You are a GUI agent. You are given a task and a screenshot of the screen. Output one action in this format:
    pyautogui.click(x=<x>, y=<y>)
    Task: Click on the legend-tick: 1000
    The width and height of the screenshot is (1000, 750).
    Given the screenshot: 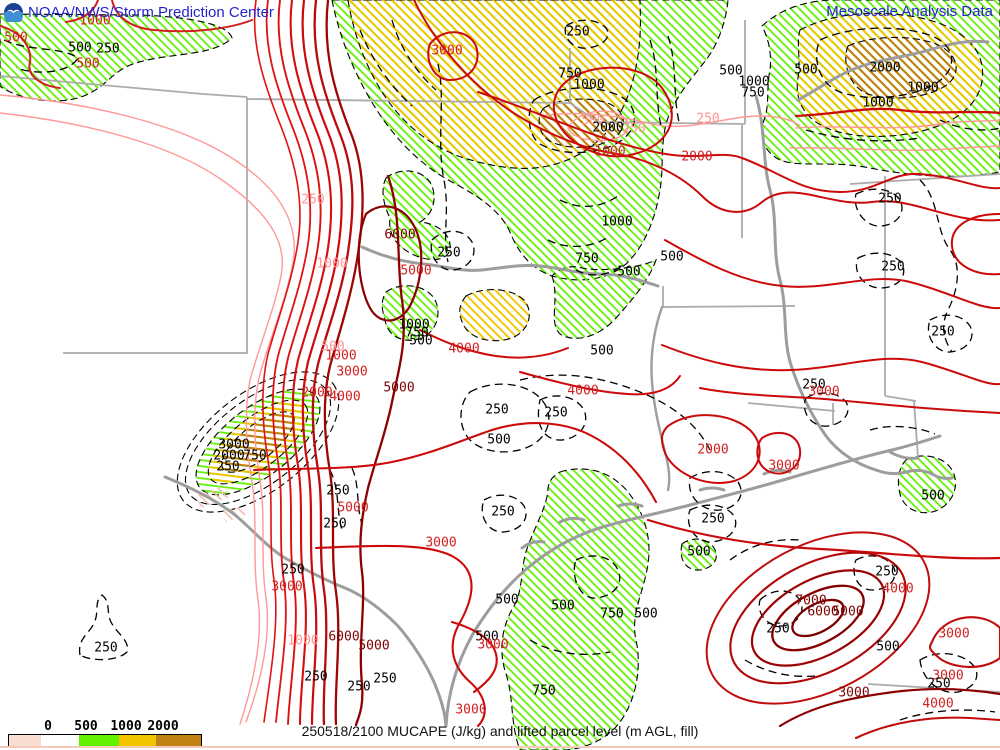 What is the action you would take?
    pyautogui.click(x=126, y=726)
    